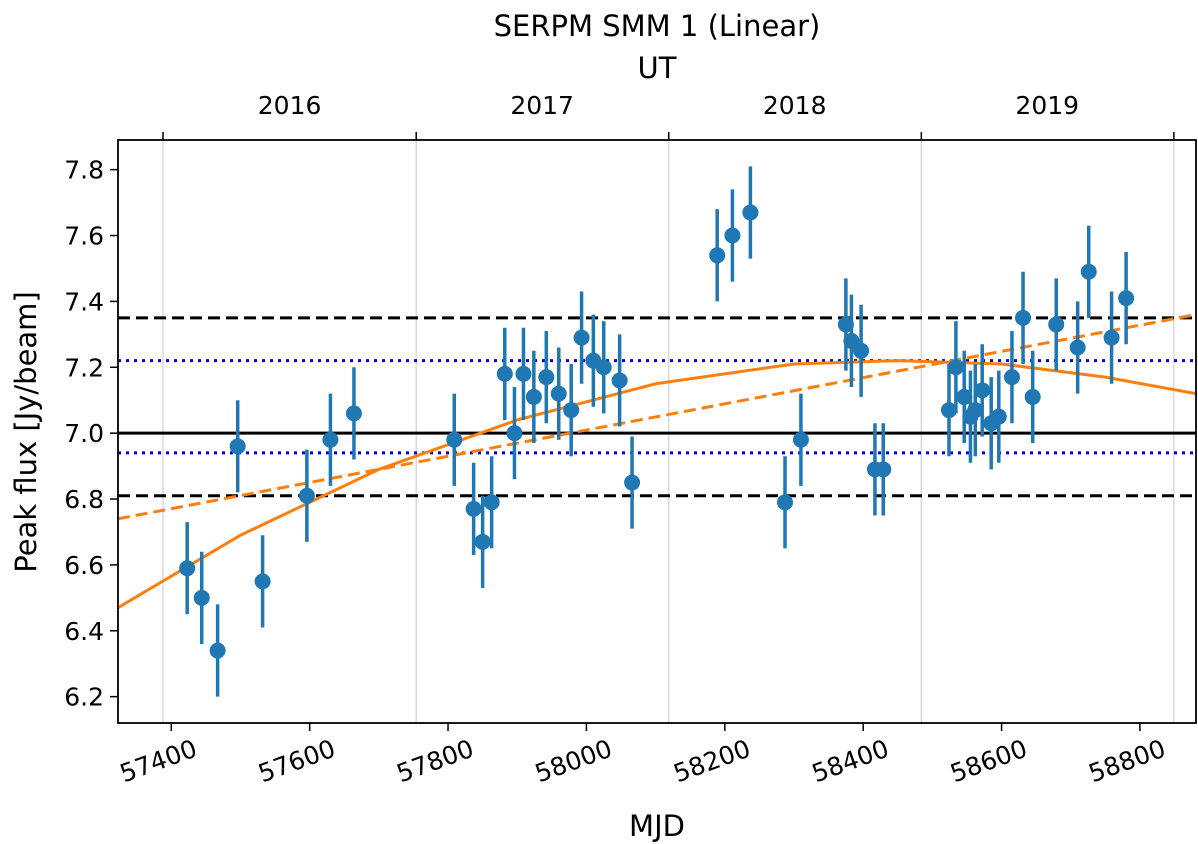  I want to click on y-tick-label: 6.6, so click(84, 565).